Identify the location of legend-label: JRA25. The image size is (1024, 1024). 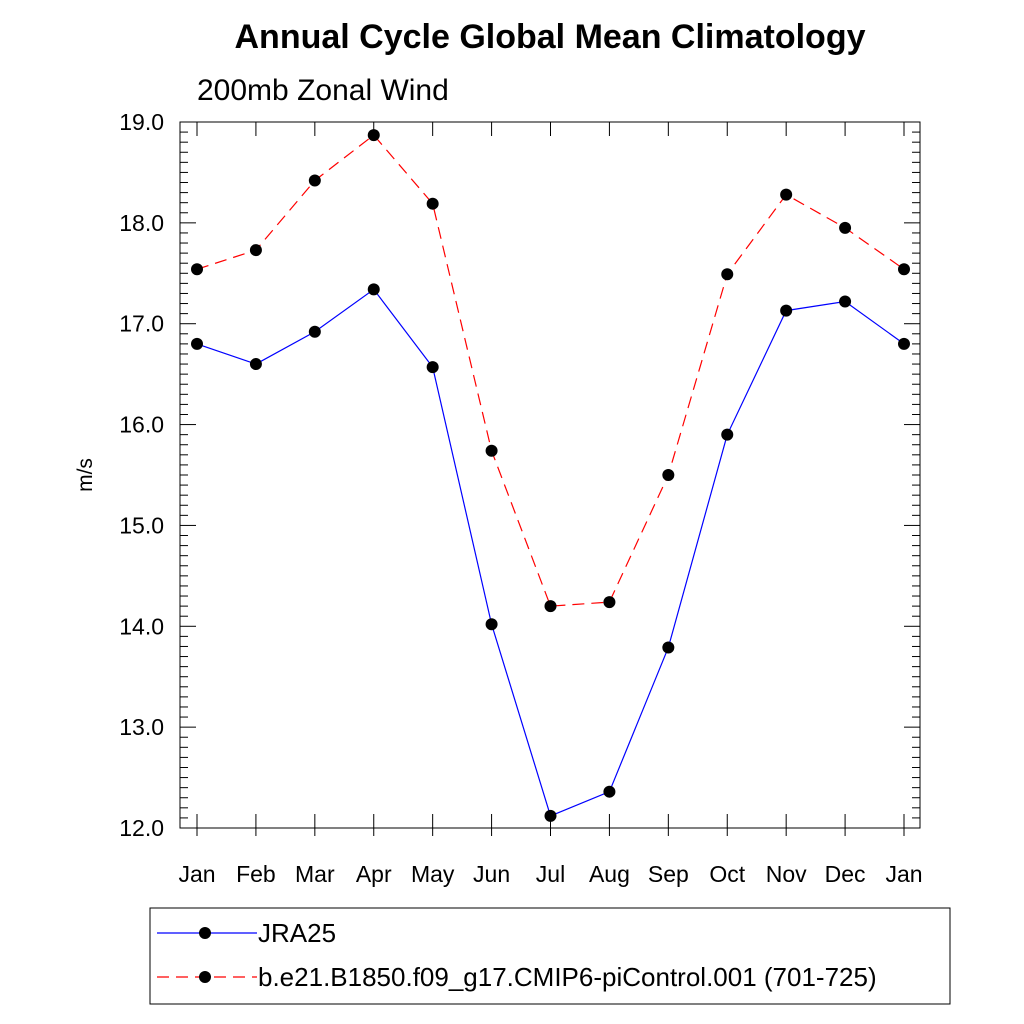
(297, 933).